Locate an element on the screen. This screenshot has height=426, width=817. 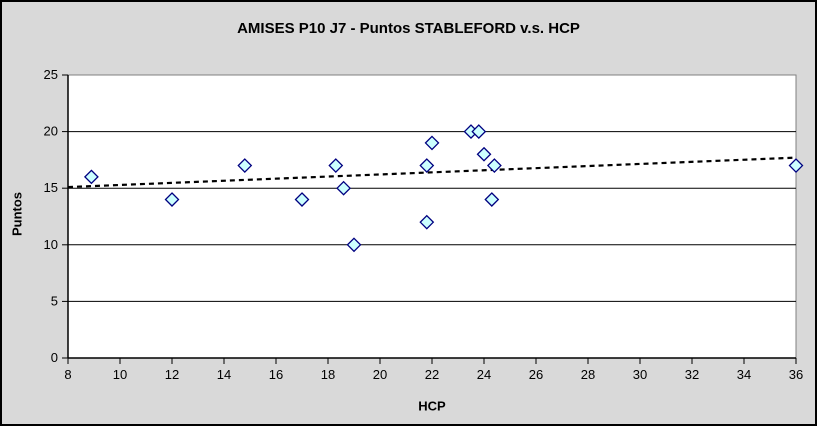
y-tick-label-10: 10 is located at coordinates (51, 244).